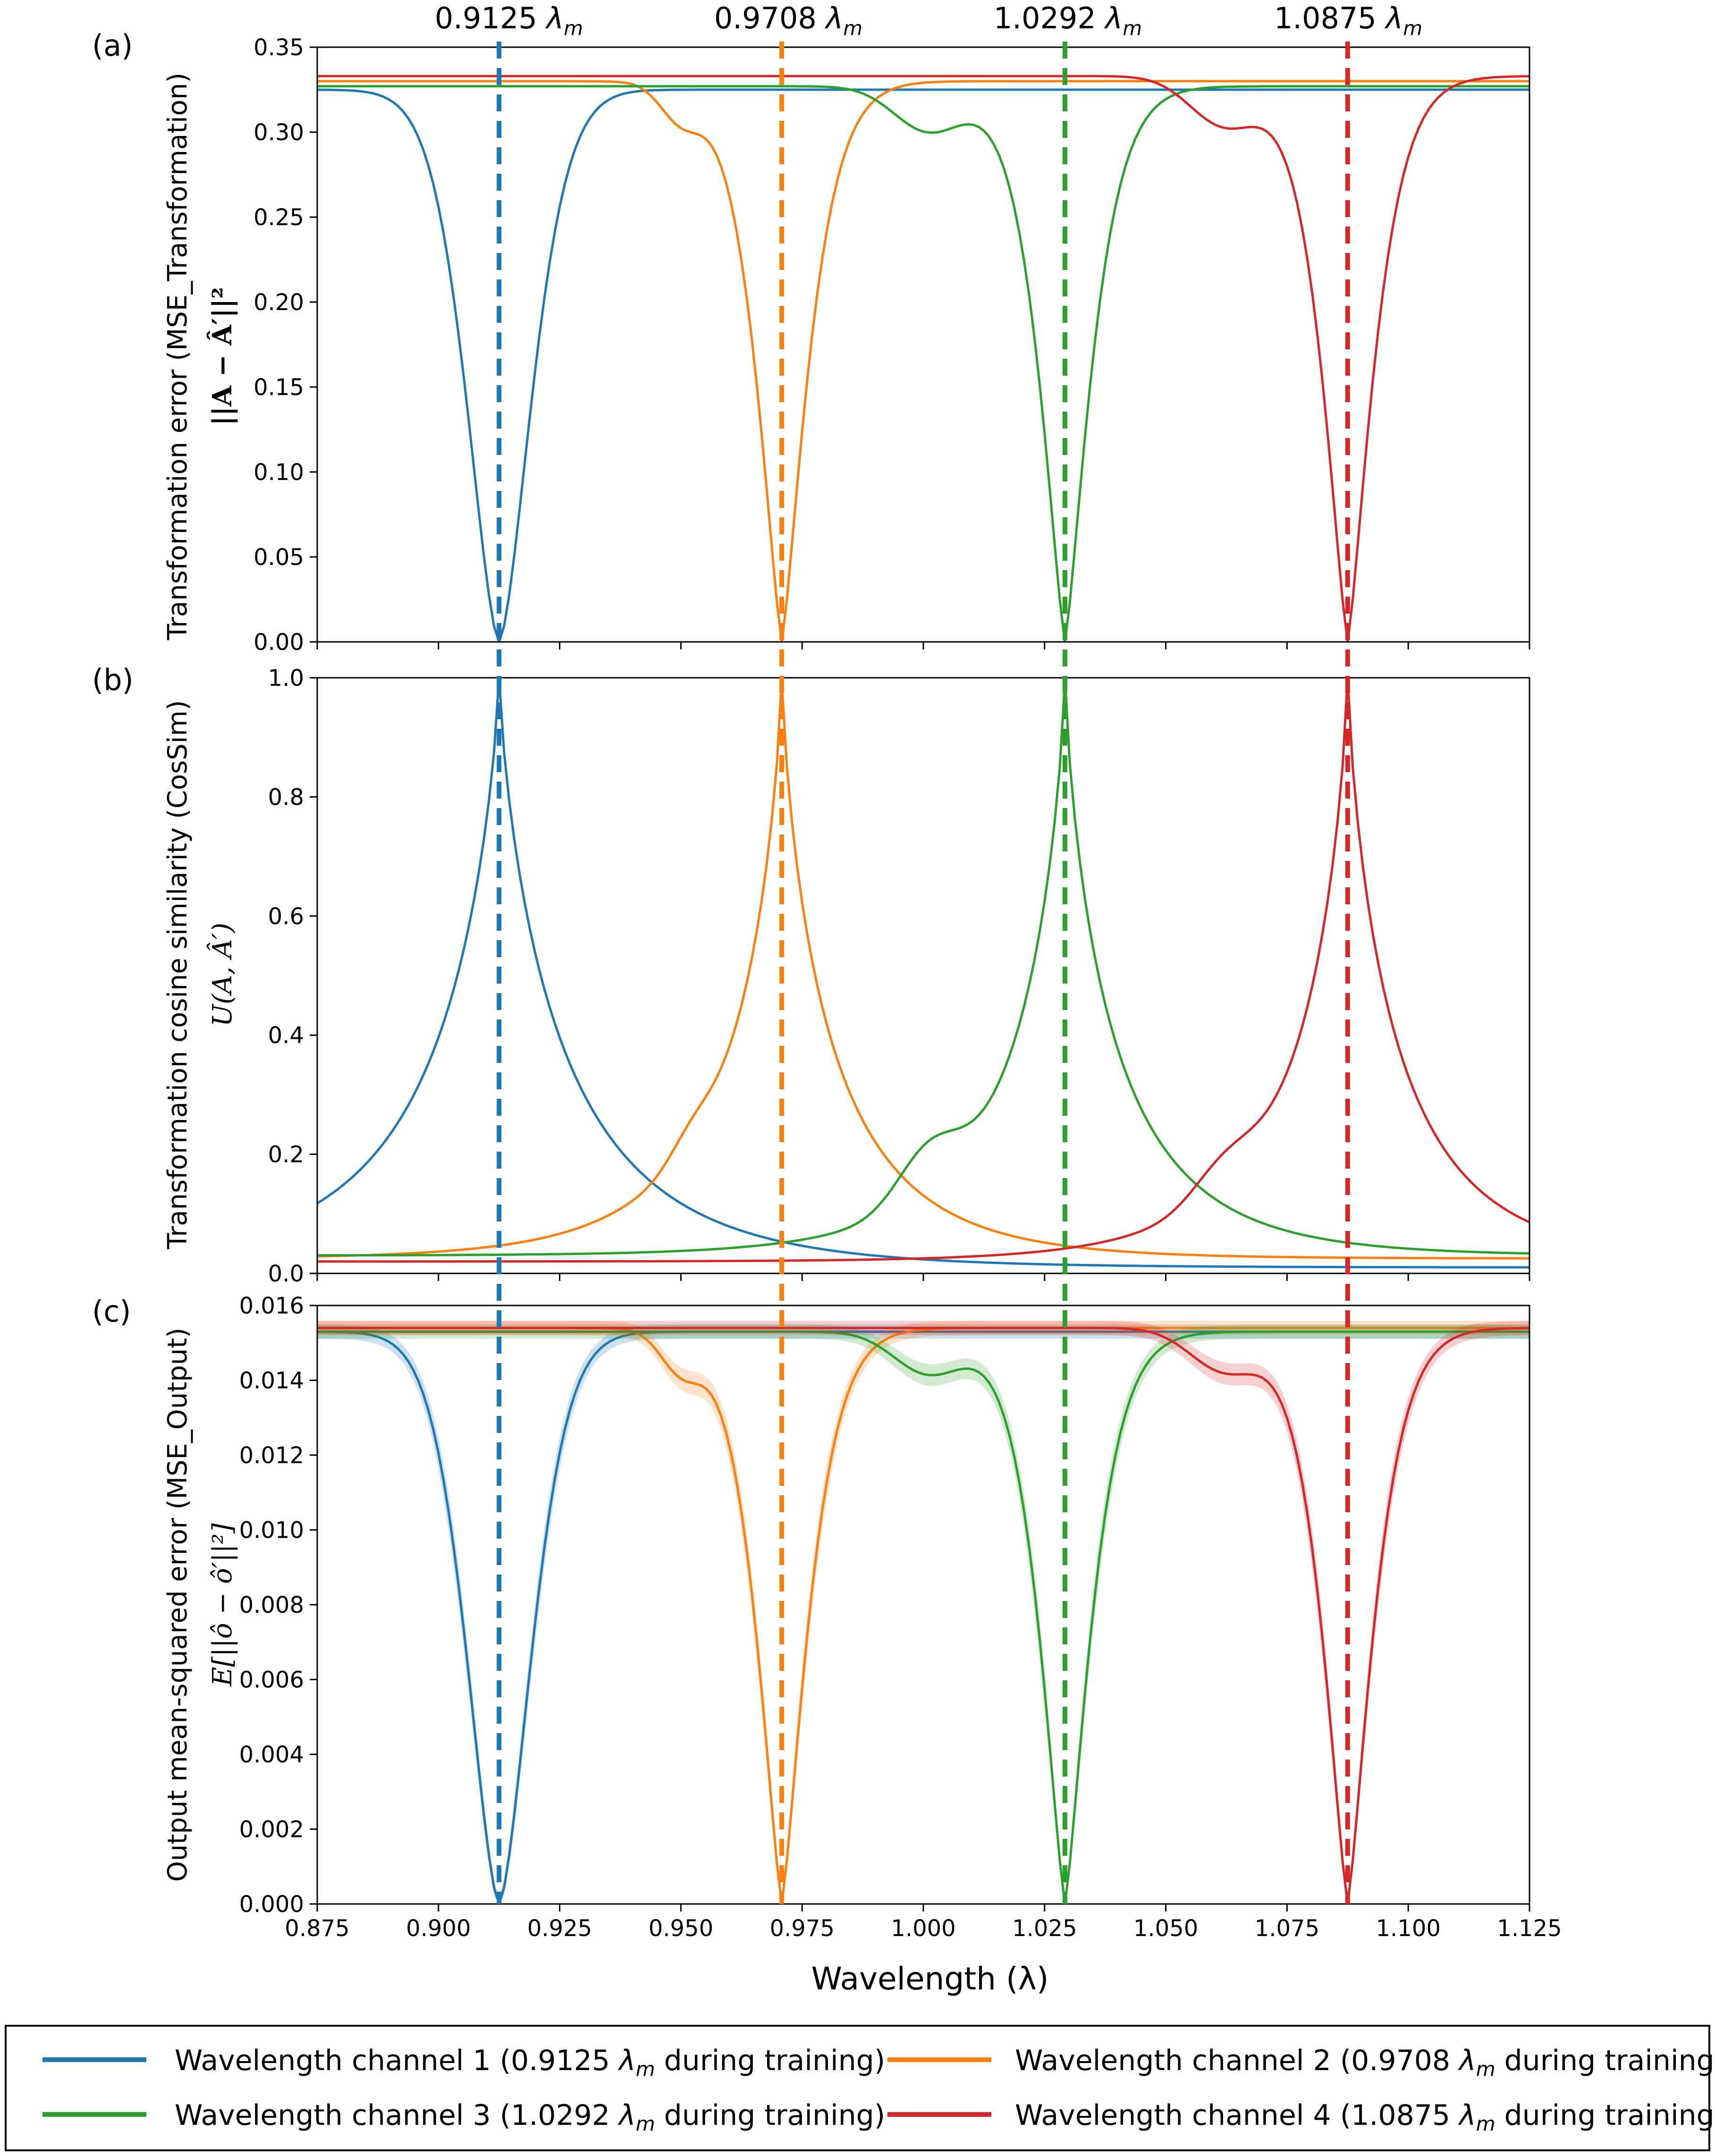  Describe the element at coordinates (271, 1306) in the screenshot. I see `y-tick-label: 0.016` at that location.